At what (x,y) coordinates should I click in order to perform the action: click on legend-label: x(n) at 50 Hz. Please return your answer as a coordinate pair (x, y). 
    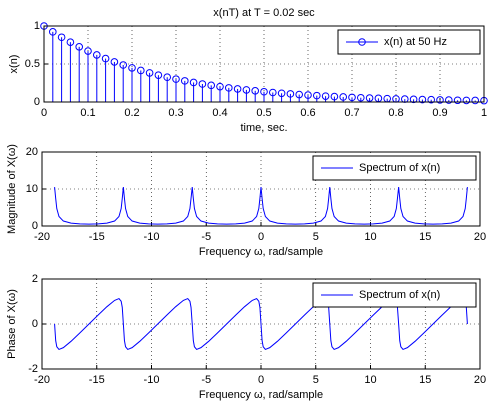
    Looking at the image, I should click on (415, 42).